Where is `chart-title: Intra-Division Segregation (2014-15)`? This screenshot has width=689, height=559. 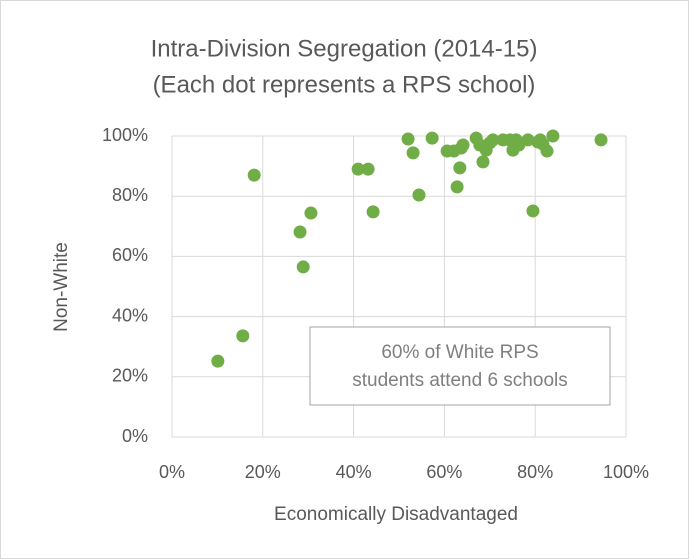
chart-title: Intra-Division Segregation (2014-15) is located at coordinates (344, 48).